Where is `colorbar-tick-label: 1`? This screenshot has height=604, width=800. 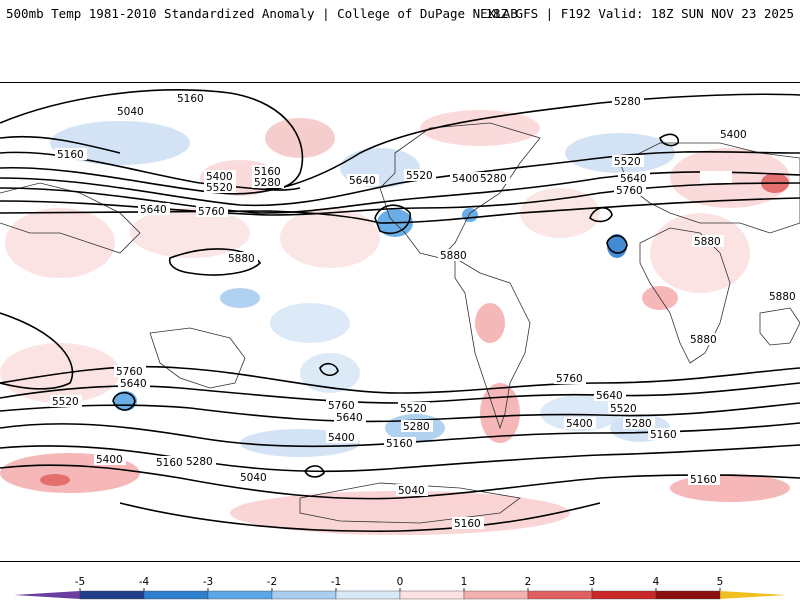
colorbar-tick-label: 1 is located at coordinates (464, 582).